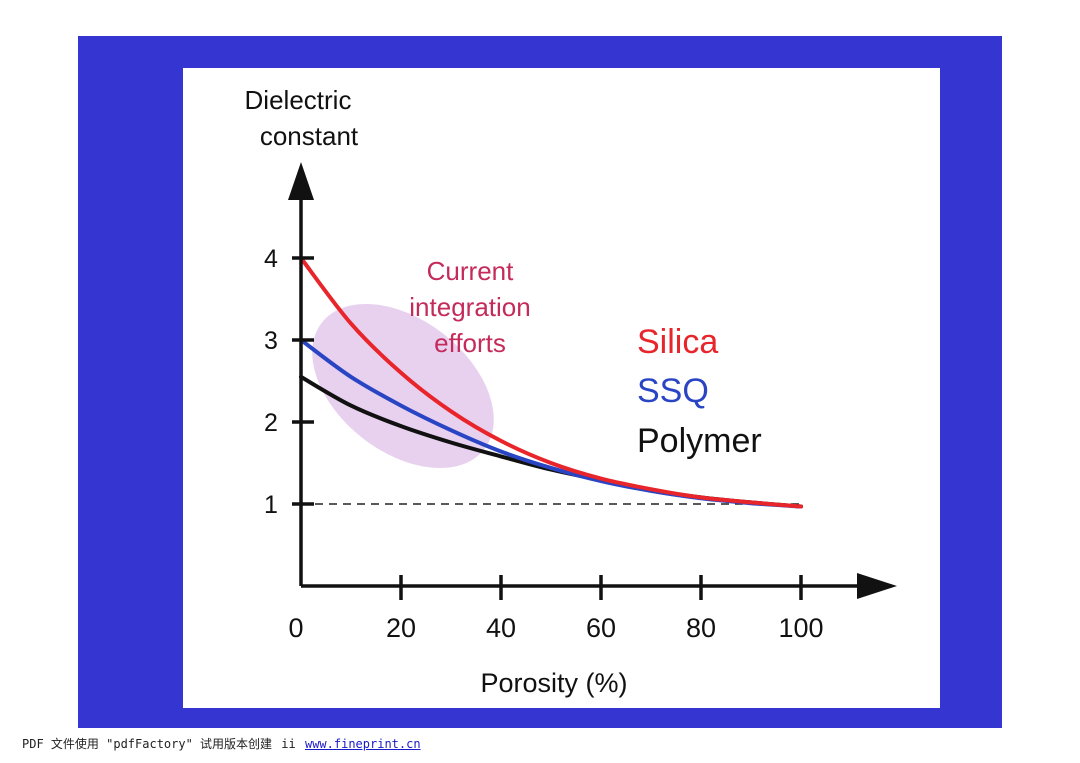 The width and height of the screenshot is (1080, 763). I want to click on x-tick-label-20: 20, so click(401, 628).